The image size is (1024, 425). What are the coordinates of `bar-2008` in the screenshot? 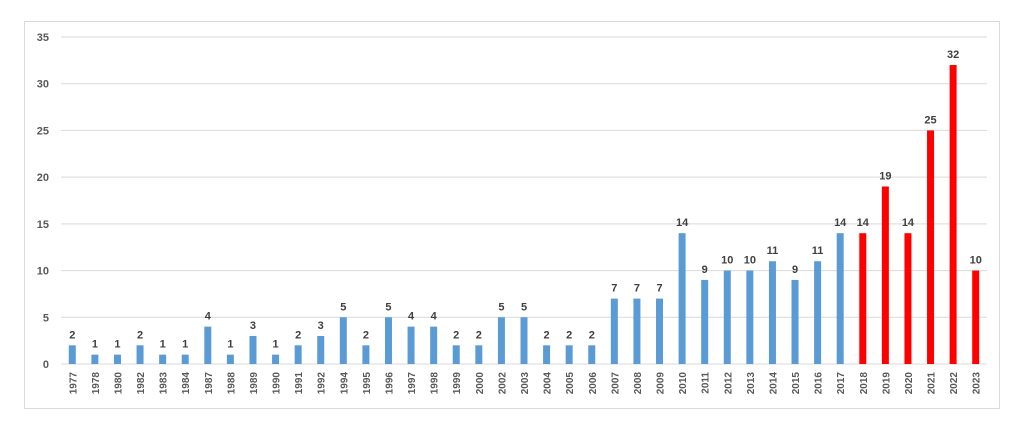 It's located at (637, 331).